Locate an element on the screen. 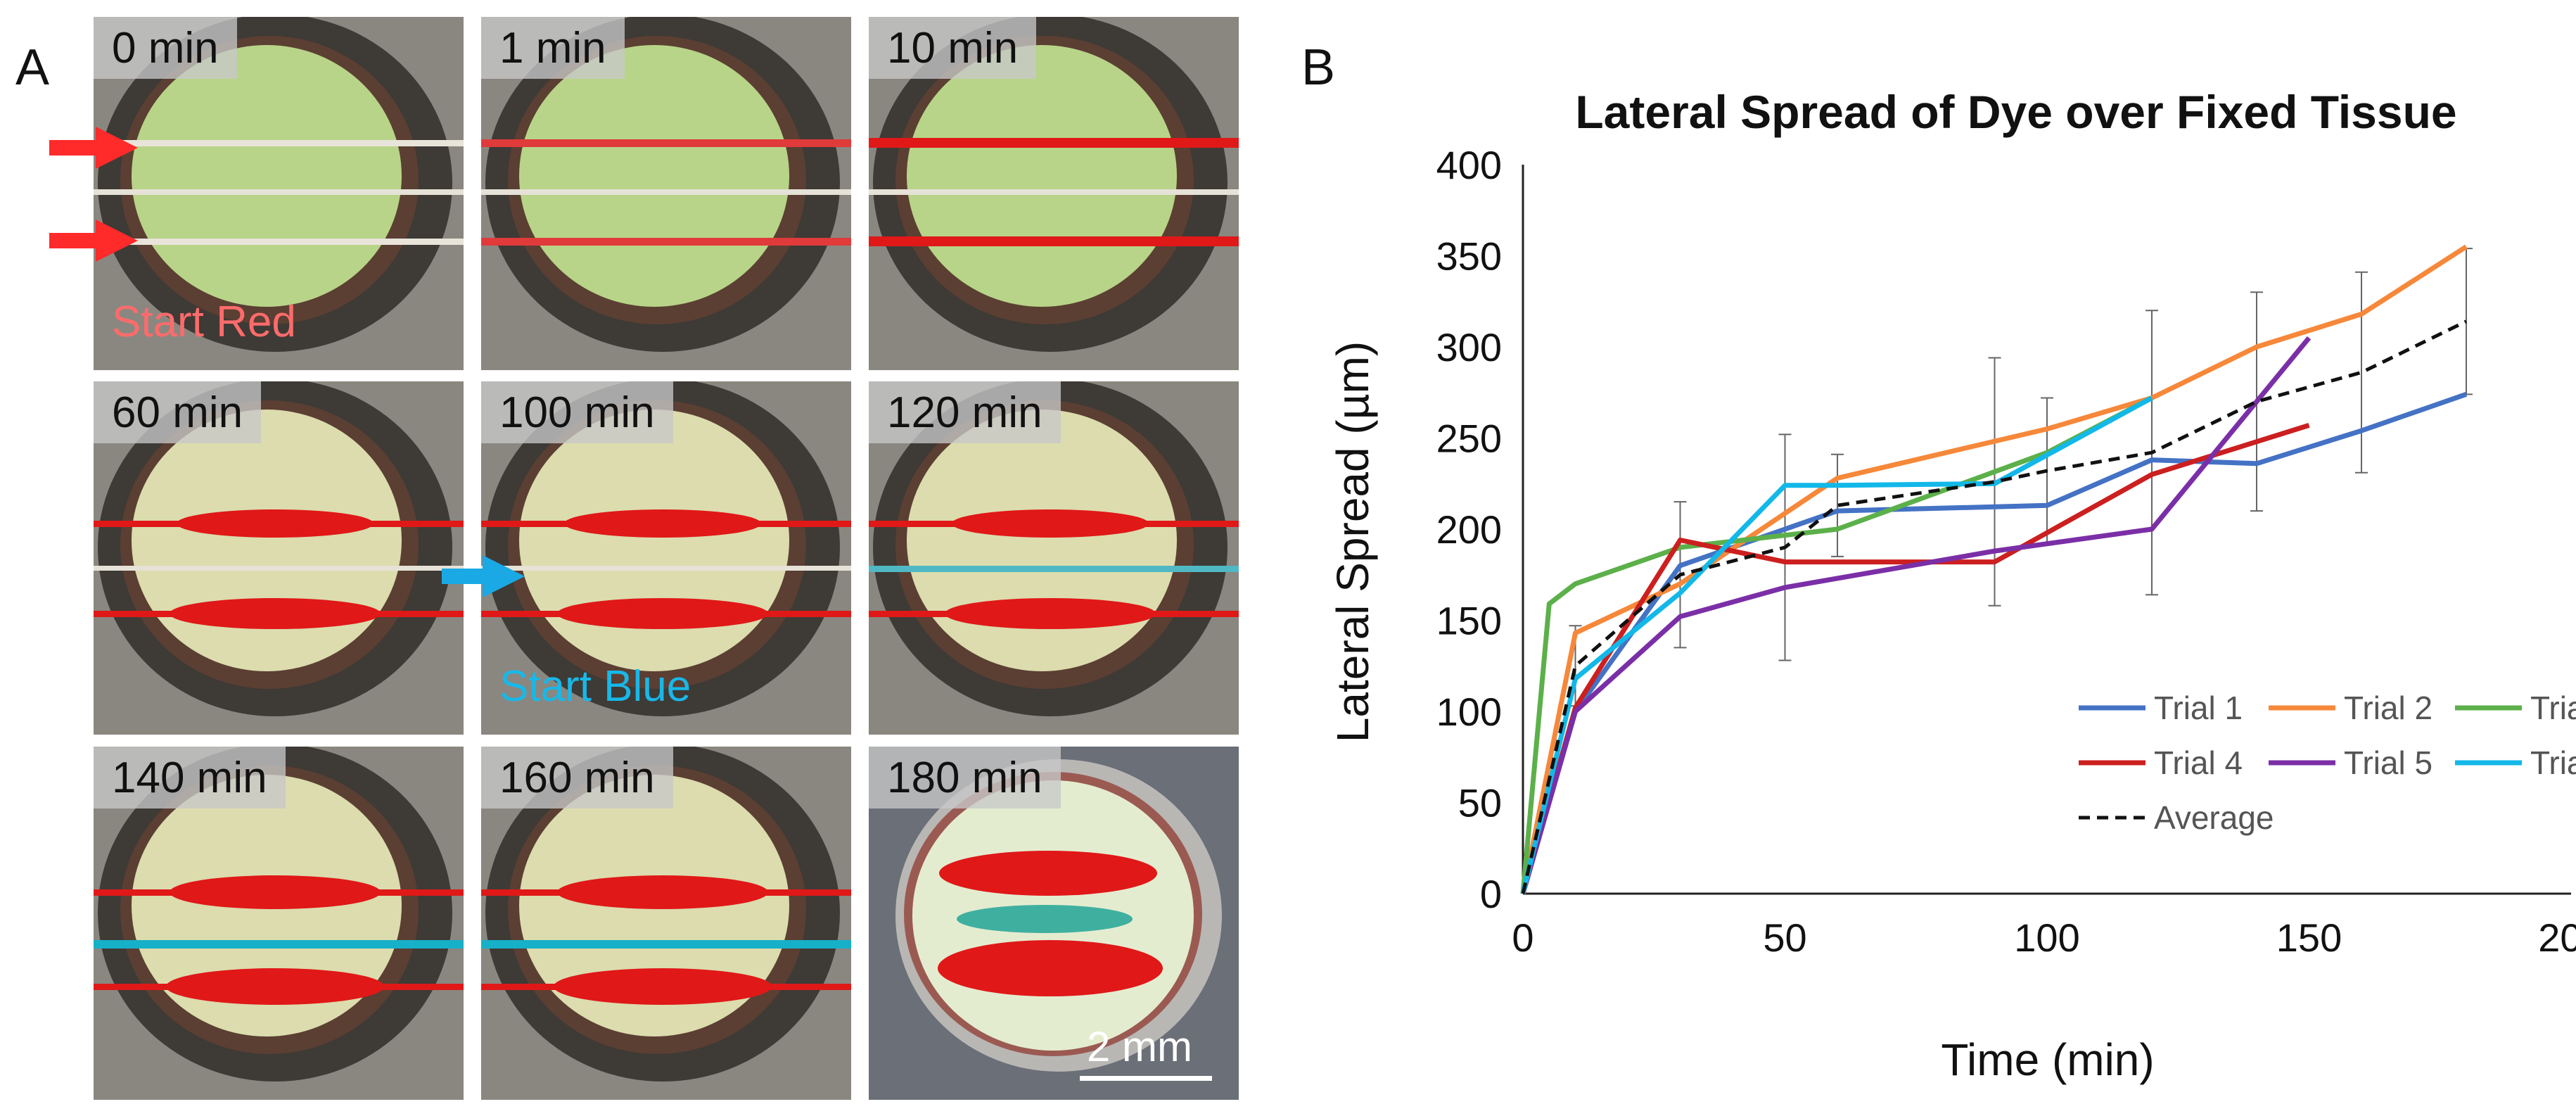 This screenshot has height=1116, width=2576. y-tick-label: 300 is located at coordinates (1469, 347).